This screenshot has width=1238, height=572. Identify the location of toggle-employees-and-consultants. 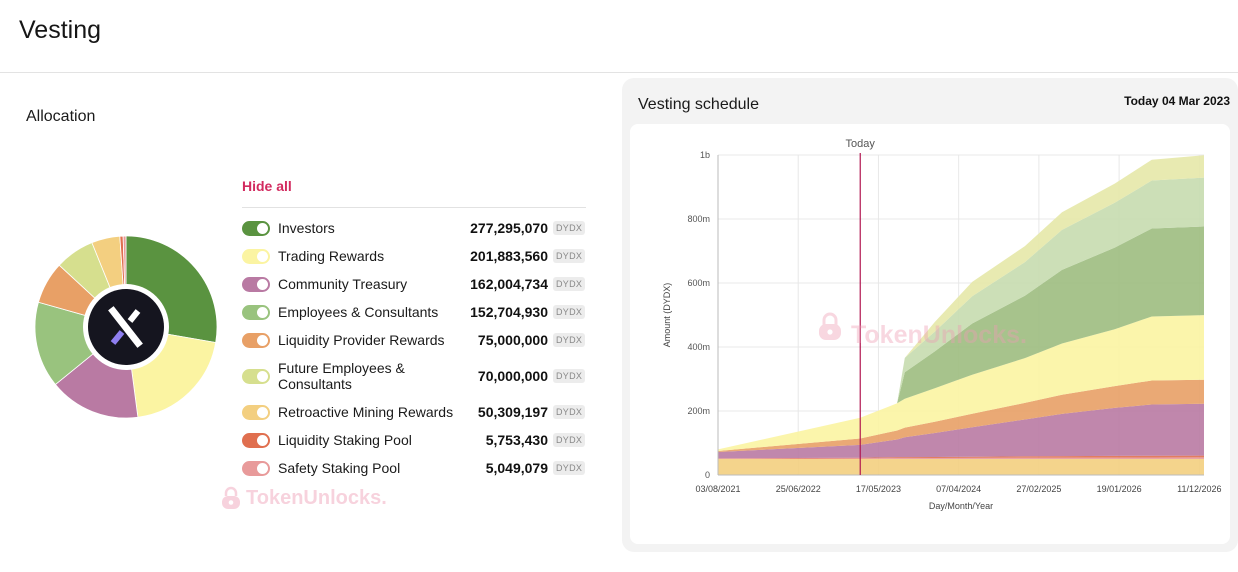
(256, 312).